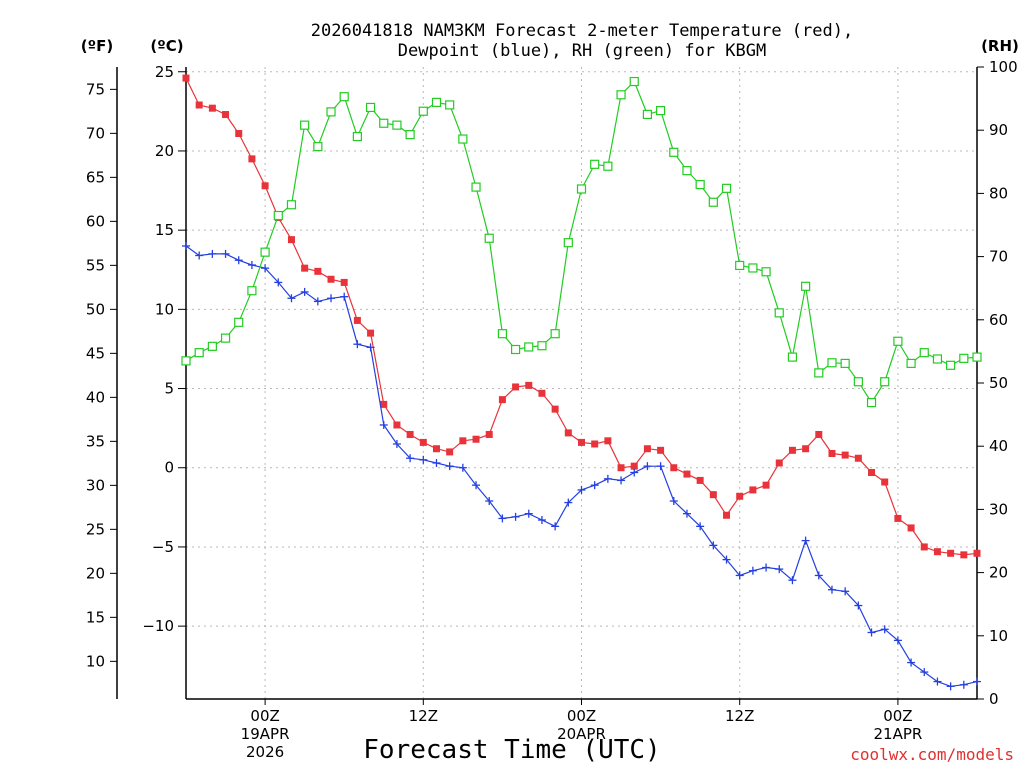  What do you see at coordinates (95, 617) in the screenshot?
I see `fahrenheit-tick-label: 15` at bounding box center [95, 617].